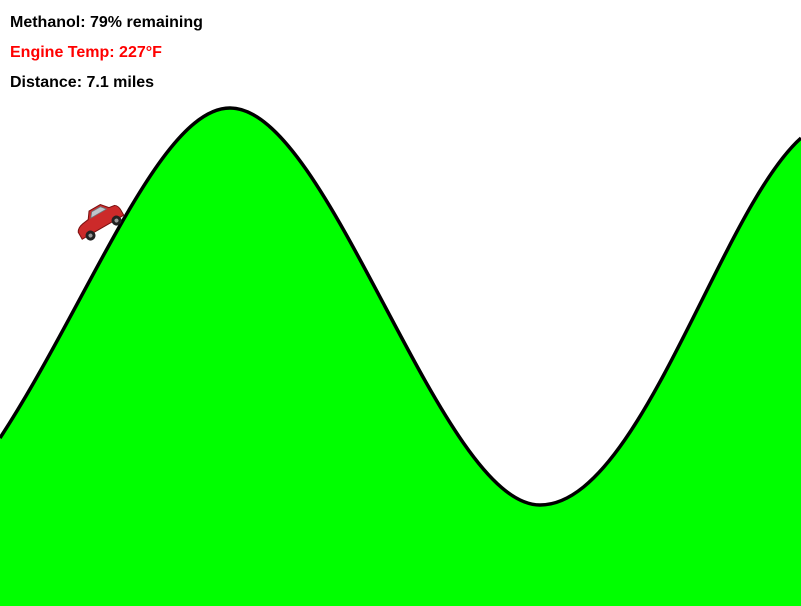 The width and height of the screenshot is (801, 606). Describe the element at coordinates (106, 22) in the screenshot. I see `fuel-readout: Methanol: 79% remaining` at that location.